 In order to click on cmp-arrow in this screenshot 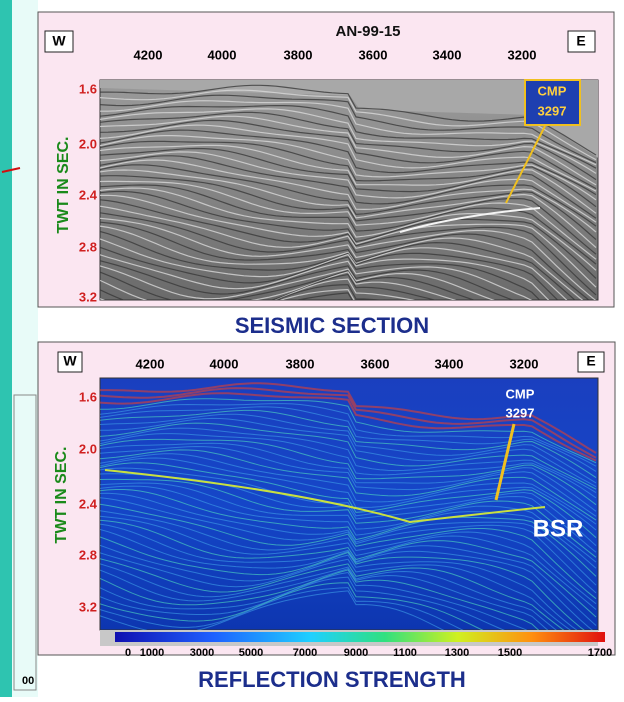, I will do `click(525, 164)`.